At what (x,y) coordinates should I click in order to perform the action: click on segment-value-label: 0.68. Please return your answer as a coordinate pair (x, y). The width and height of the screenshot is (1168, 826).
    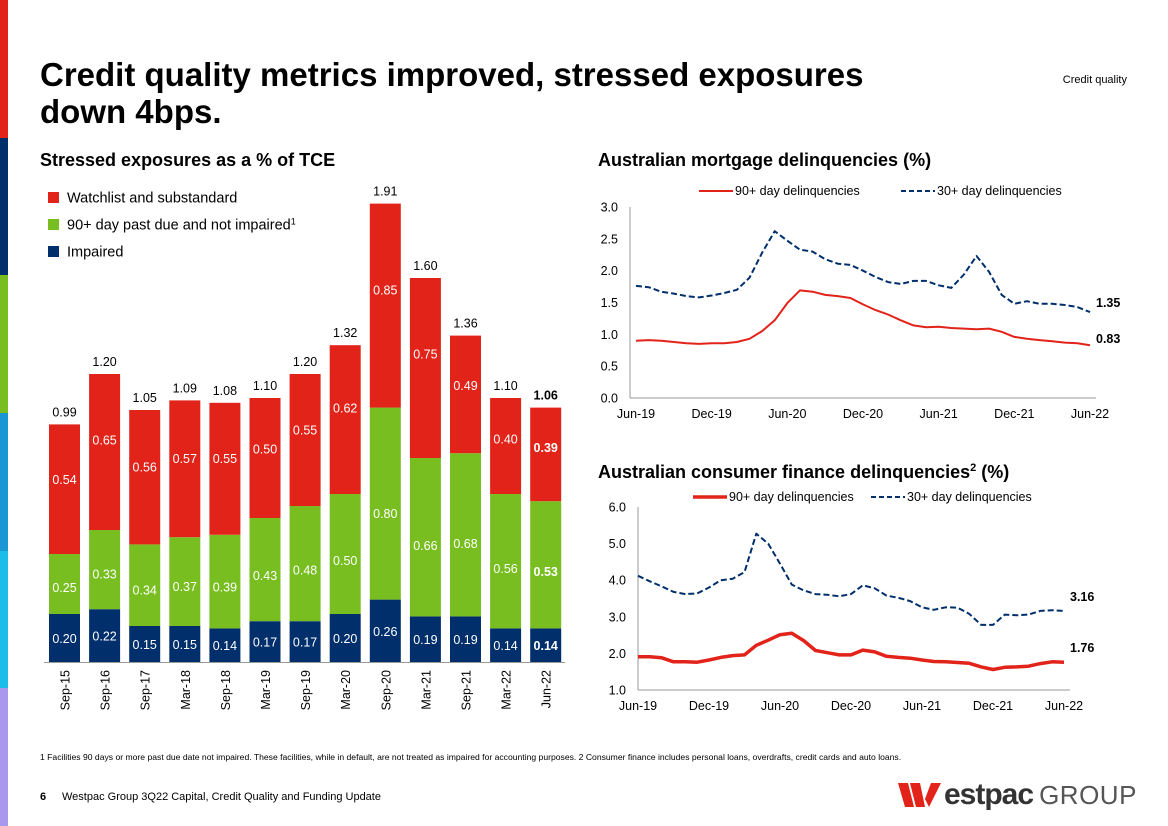
    Looking at the image, I should click on (465, 544).